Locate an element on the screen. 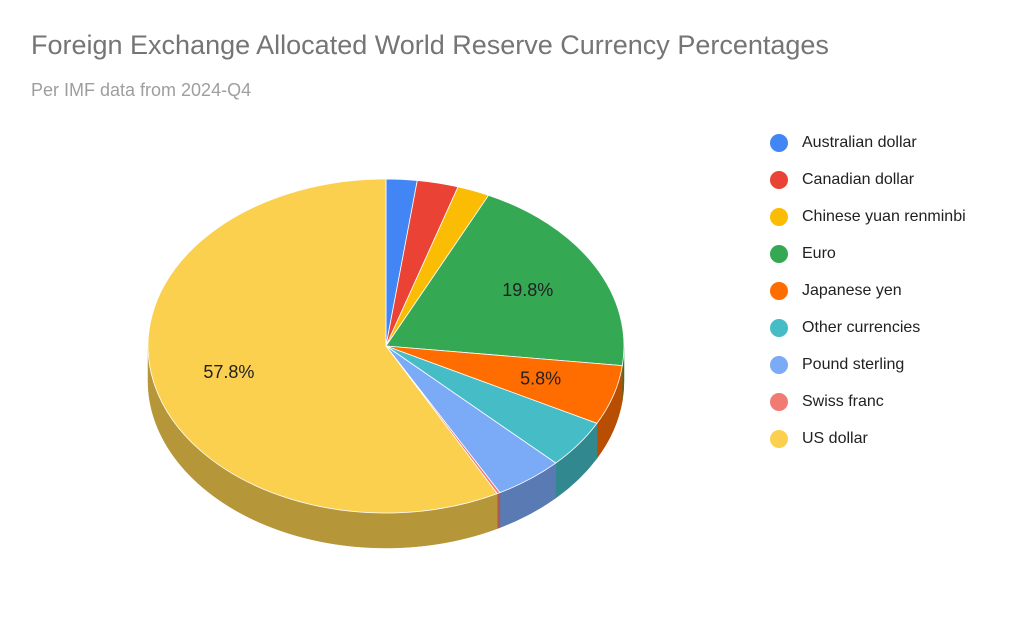 This screenshot has height=634, width=1024. legend-label: Other currencies is located at coordinates (861, 327).